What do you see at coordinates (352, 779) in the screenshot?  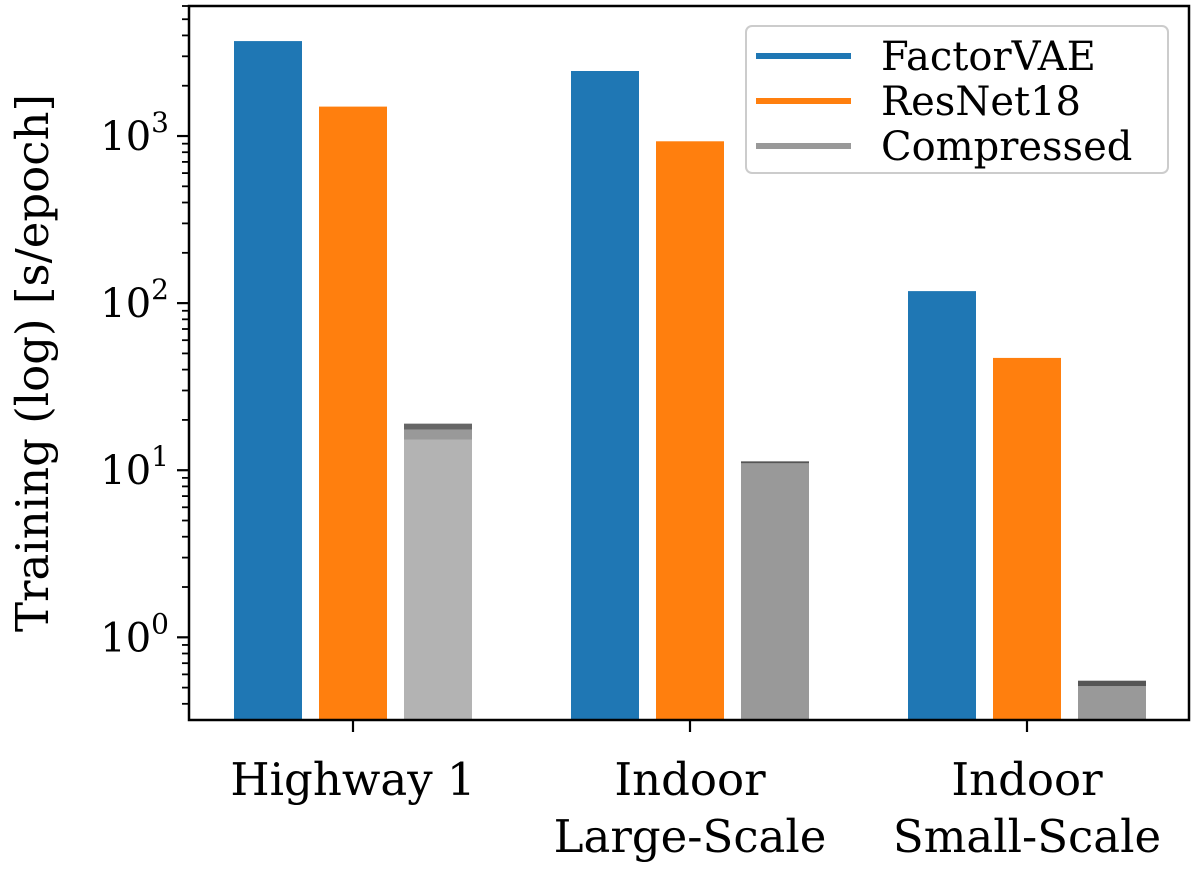 I see `x-category-label: Highway 1` at bounding box center [352, 779].